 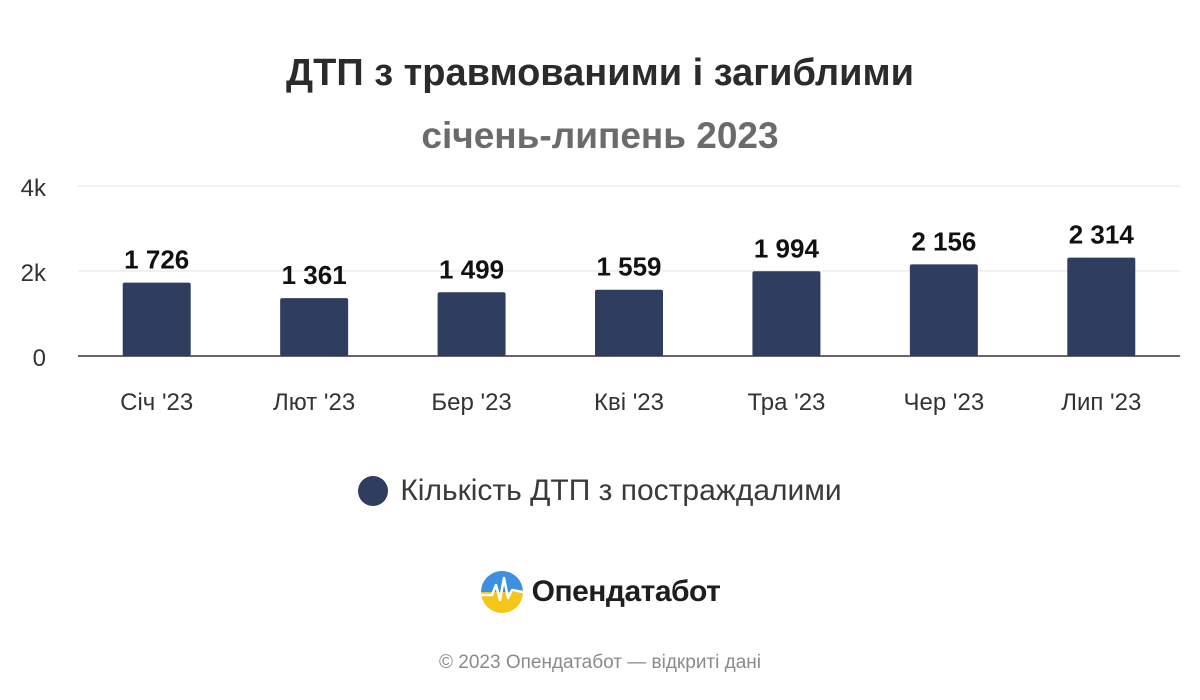 I want to click on data-label: 1 499, so click(x=471, y=269).